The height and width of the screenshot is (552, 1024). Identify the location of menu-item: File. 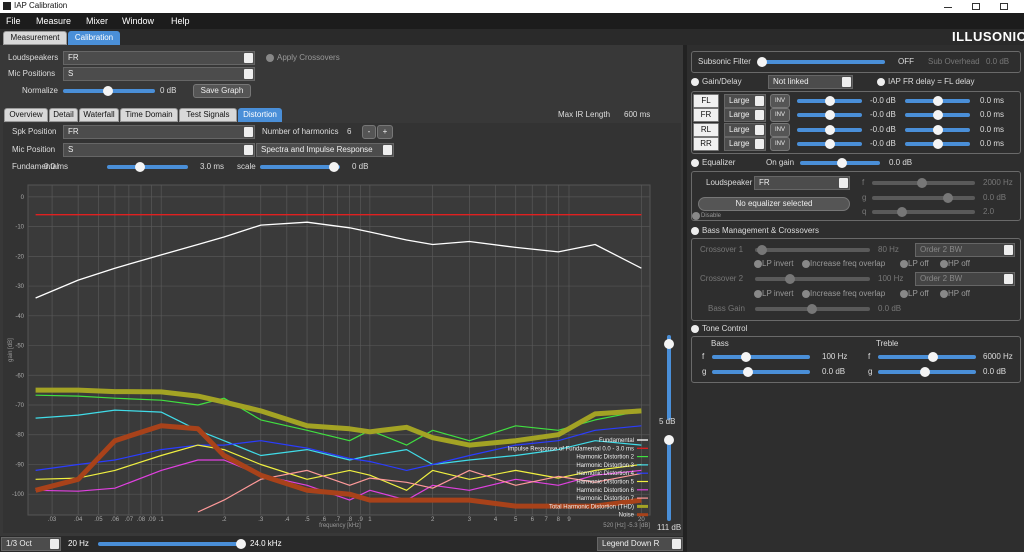
(13, 21).